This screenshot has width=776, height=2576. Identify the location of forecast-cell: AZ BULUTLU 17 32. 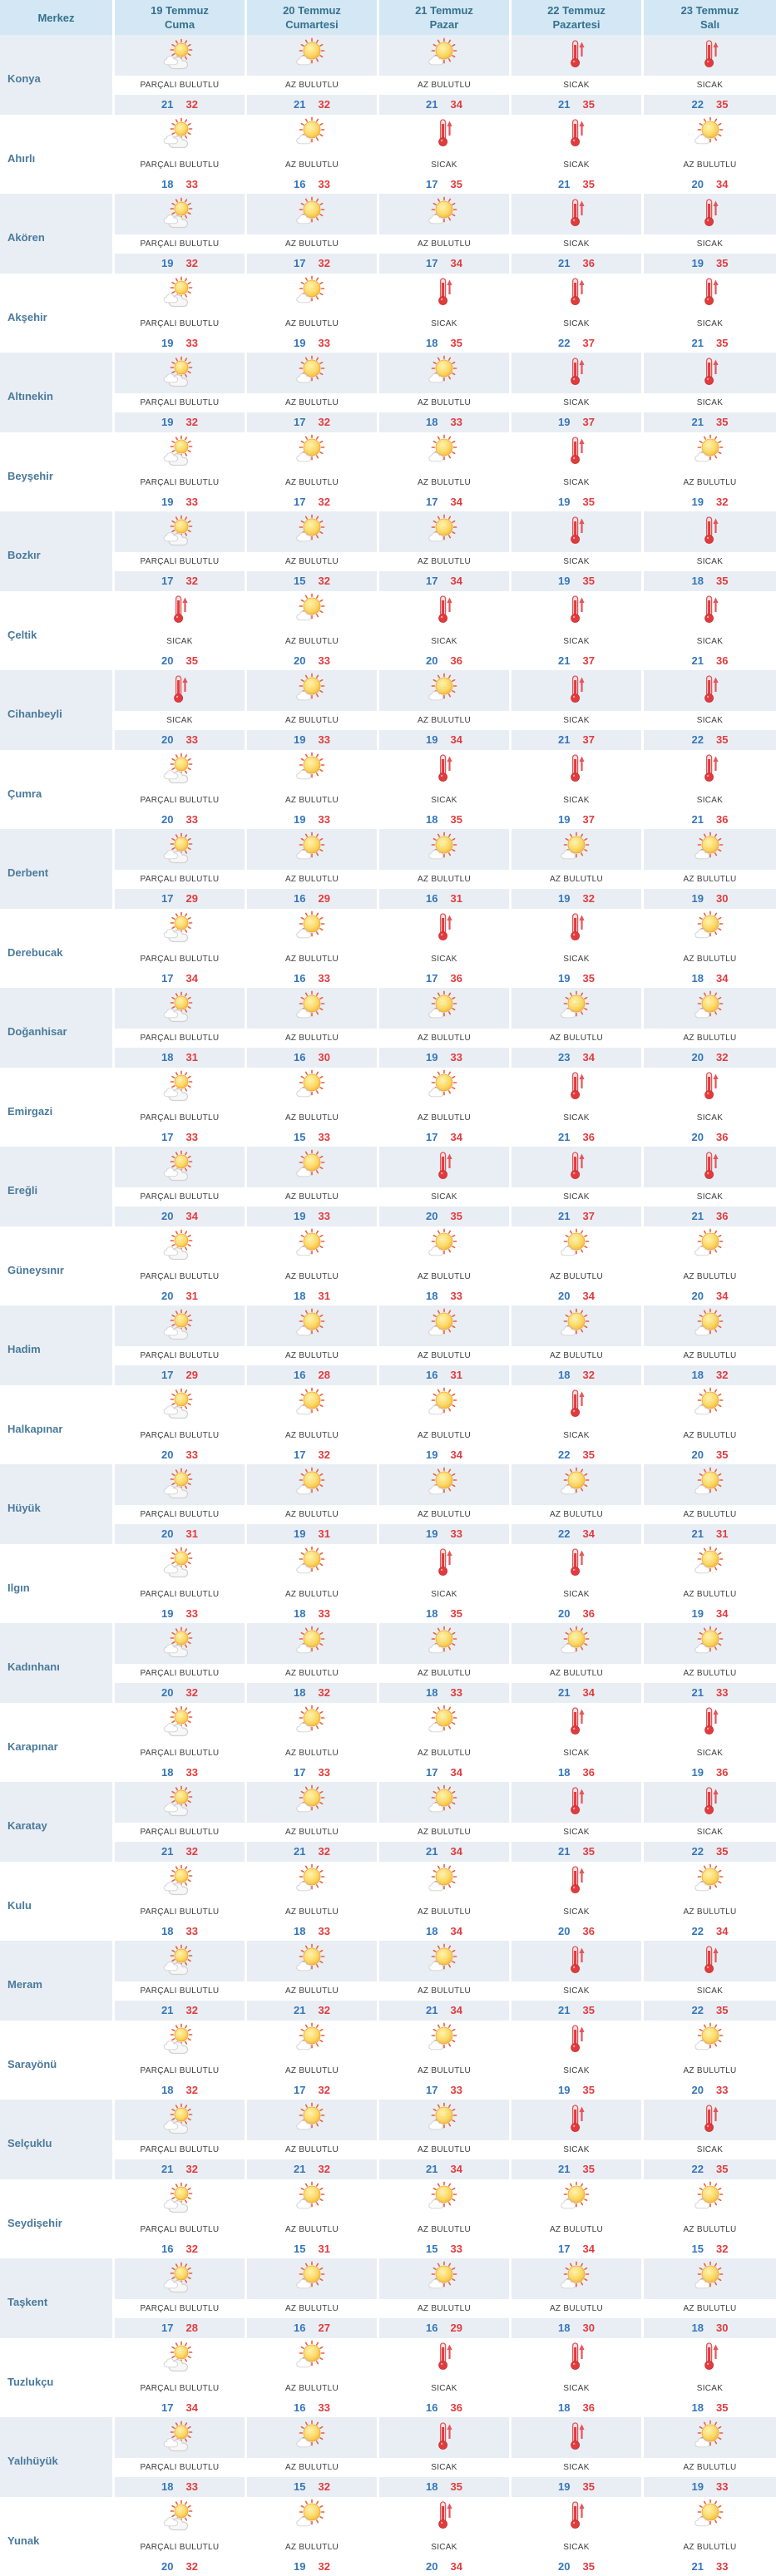
(313, 1424).